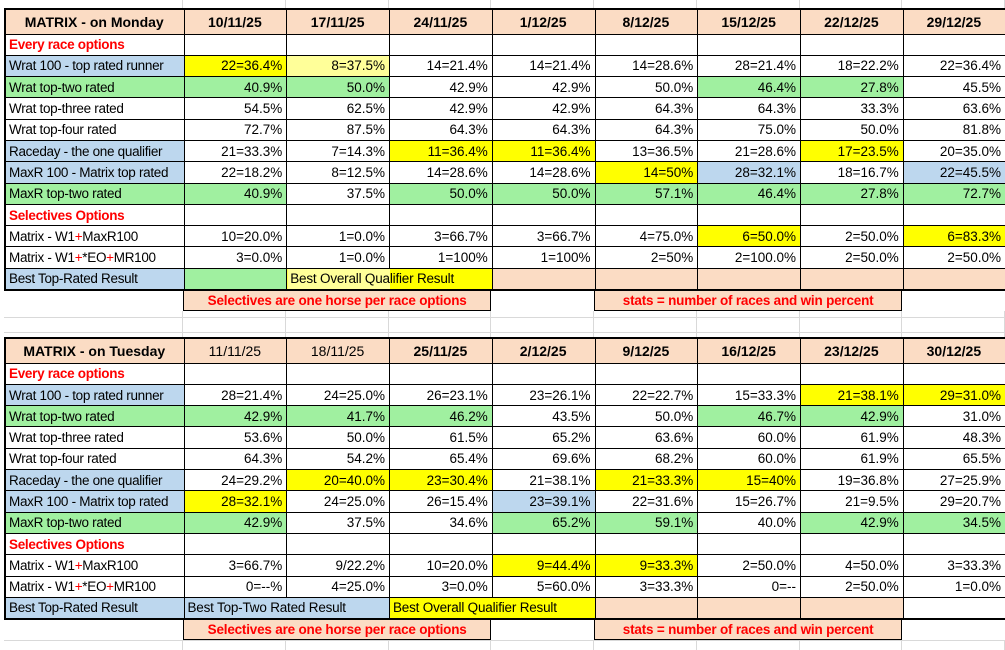  What do you see at coordinates (852, 151) in the screenshot?
I see `data-cell: 17=23.5%` at bounding box center [852, 151].